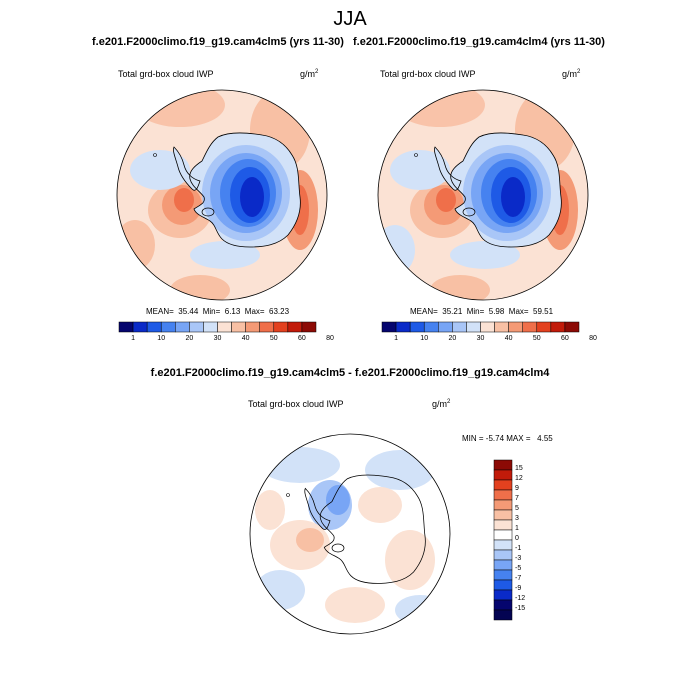  I want to click on right-panel-stats: MEAN= 35.21 Min= 5.98 Max= 59.51, so click(482, 311).